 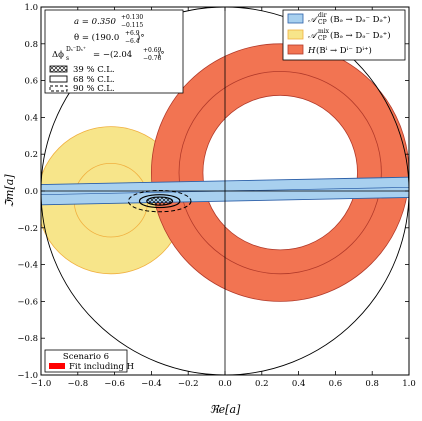 What do you see at coordinates (372, 384) in the screenshot?
I see `x-tick-label: 0.8` at bounding box center [372, 384].